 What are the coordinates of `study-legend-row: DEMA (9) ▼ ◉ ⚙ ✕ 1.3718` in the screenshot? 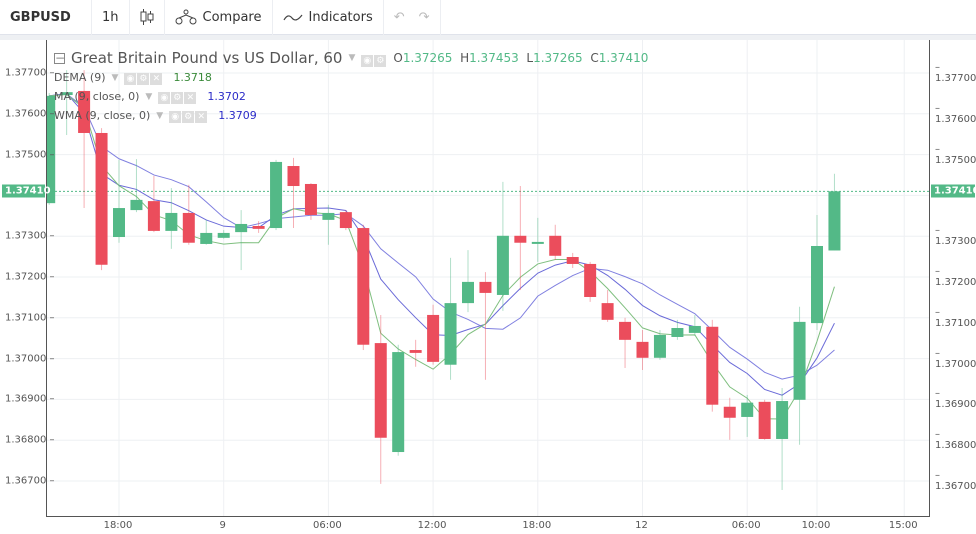 It's located at (351, 77).